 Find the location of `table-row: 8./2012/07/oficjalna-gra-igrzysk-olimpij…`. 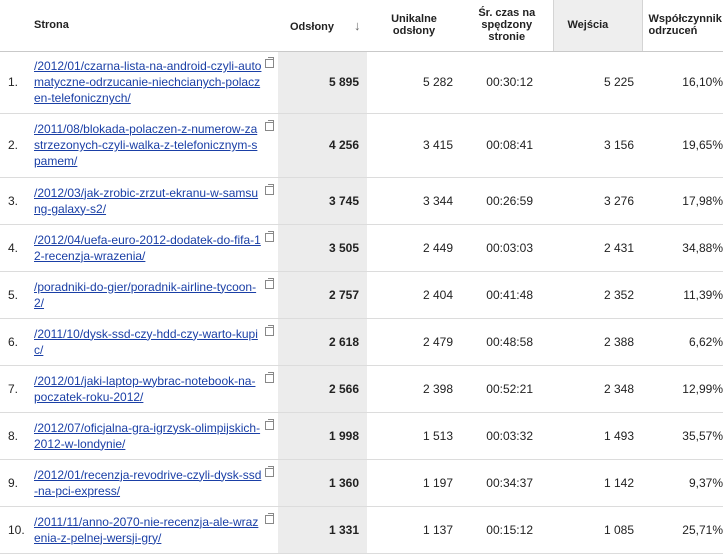

table-row: 8./2012/07/oficjalna-gra-igrzysk-olimpij… is located at coordinates (361, 436).